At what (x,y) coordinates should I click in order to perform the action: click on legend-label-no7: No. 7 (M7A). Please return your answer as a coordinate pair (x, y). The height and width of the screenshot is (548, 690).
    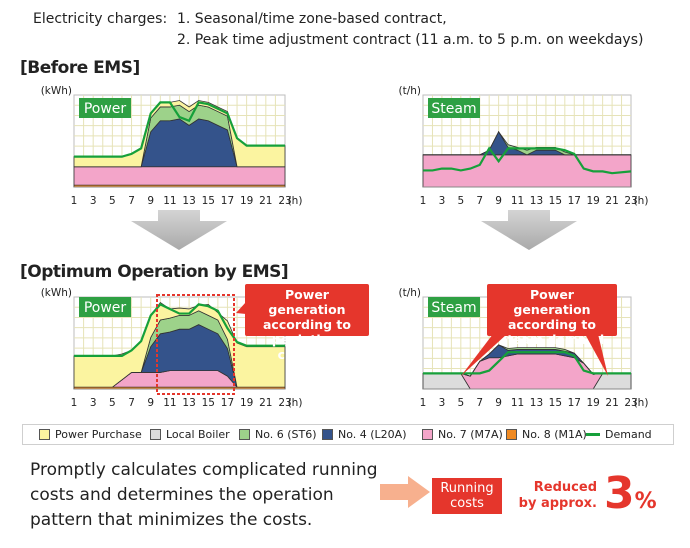
    Looking at the image, I should click on (470, 434).